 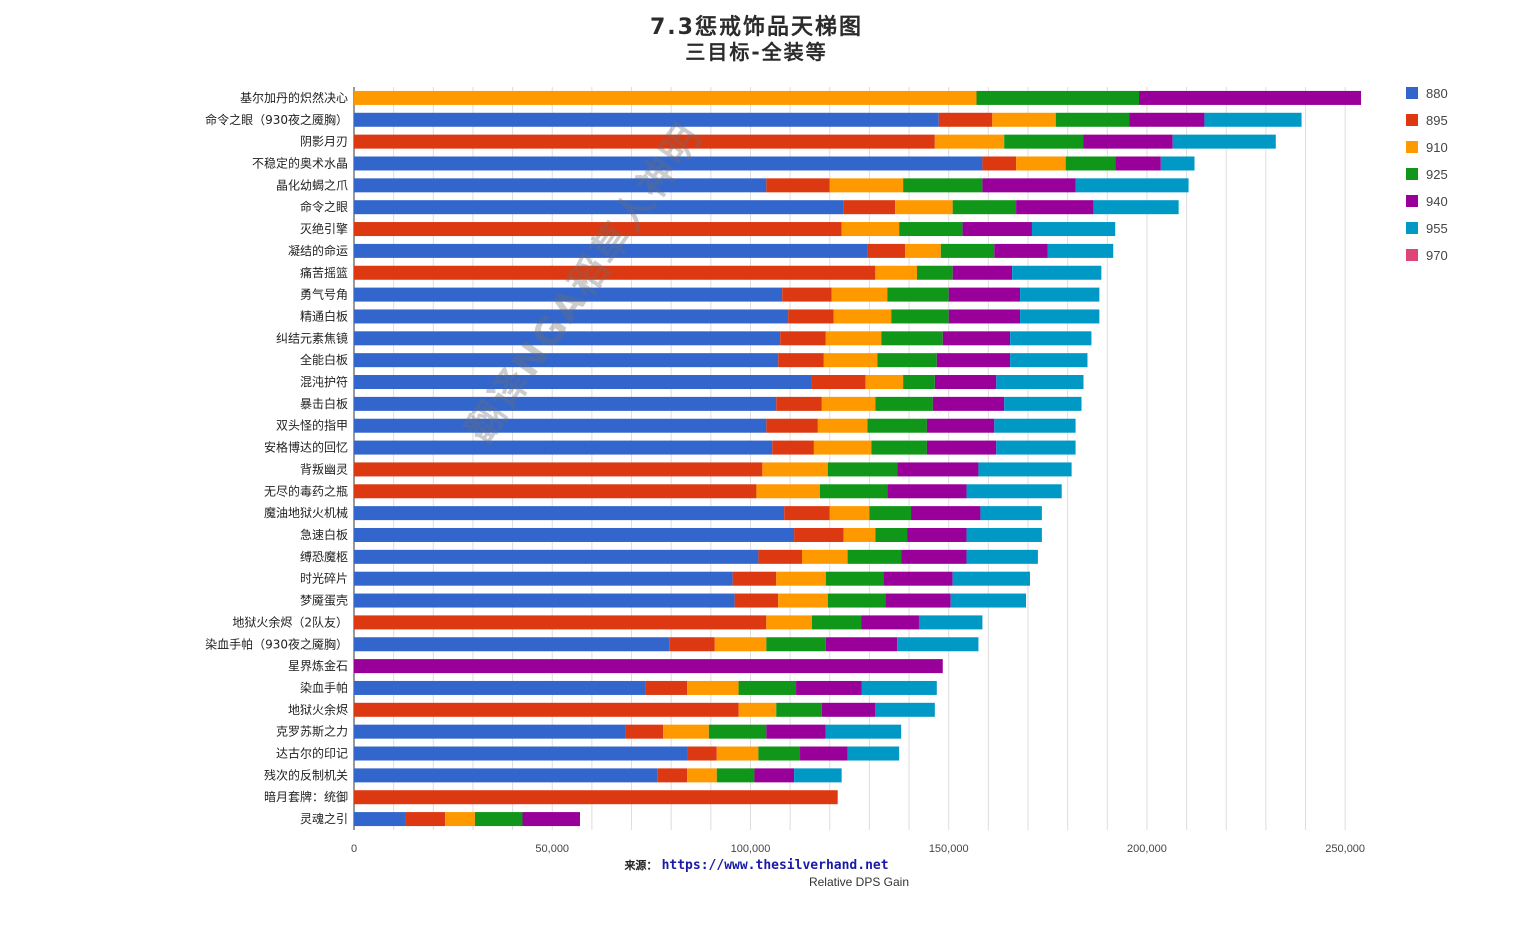 What do you see at coordinates (1427, 228) in the screenshot?
I see `legend-item-955: 955` at bounding box center [1427, 228].